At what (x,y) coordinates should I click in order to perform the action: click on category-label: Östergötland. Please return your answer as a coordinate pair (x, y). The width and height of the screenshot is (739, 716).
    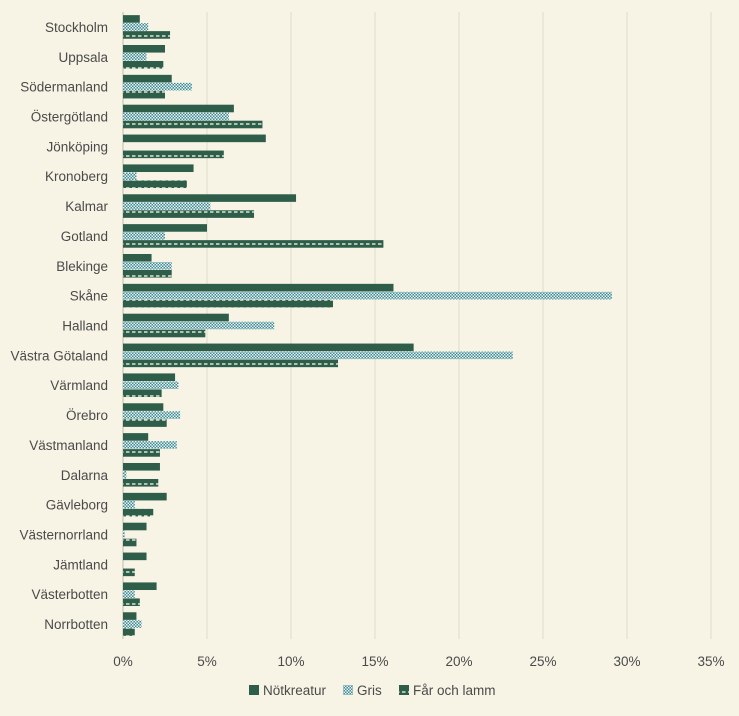
    Looking at the image, I should click on (69, 117).